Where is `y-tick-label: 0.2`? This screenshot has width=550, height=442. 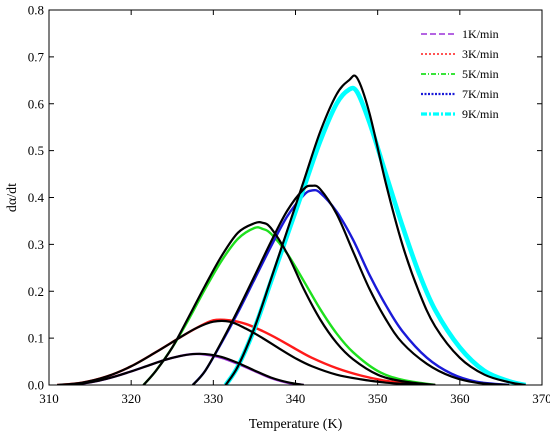
y-tick-label: 0.2 is located at coordinates (36, 291).